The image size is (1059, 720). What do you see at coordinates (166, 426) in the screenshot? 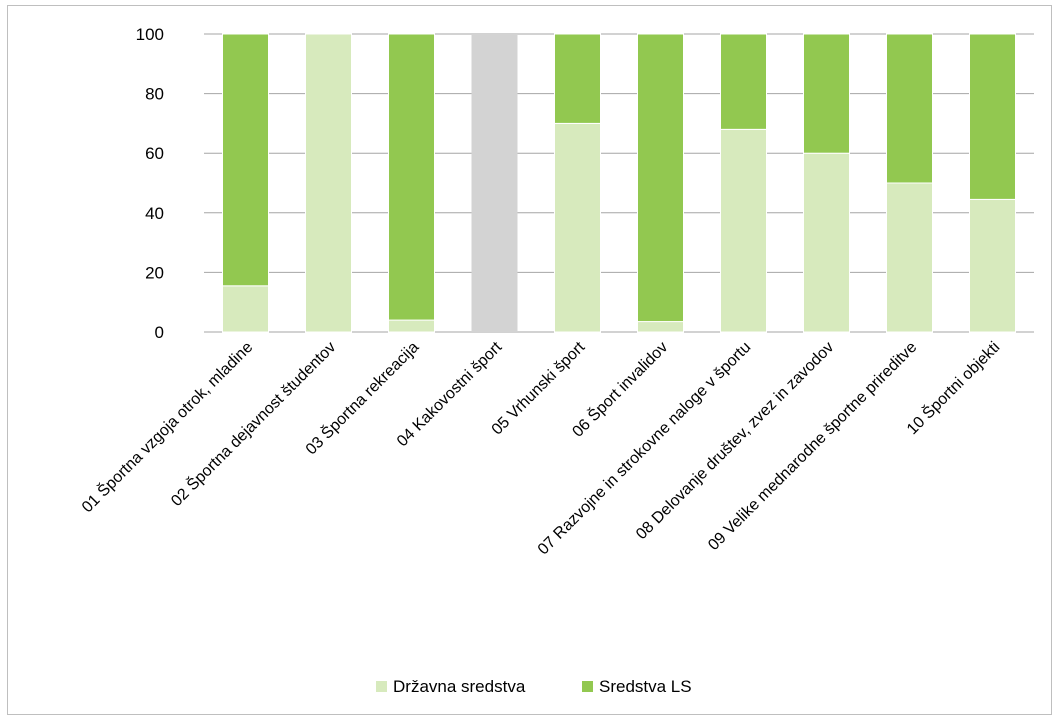
I see `category-label: 01 Športna vzgoja otrok, mladine` at bounding box center [166, 426].